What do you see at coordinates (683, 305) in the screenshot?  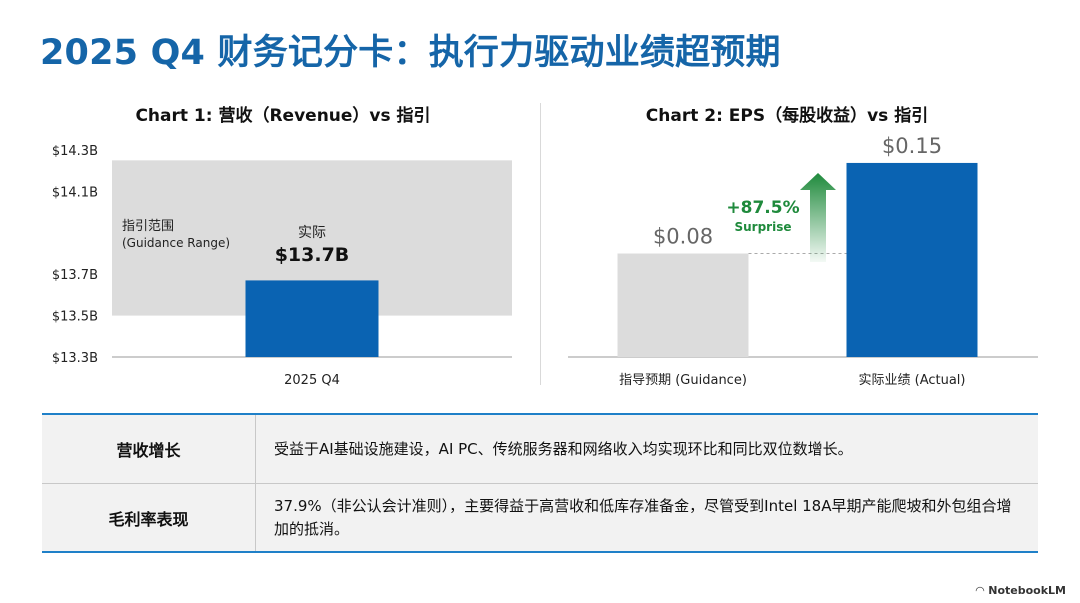 I see `guidance-eps-bar` at bounding box center [683, 305].